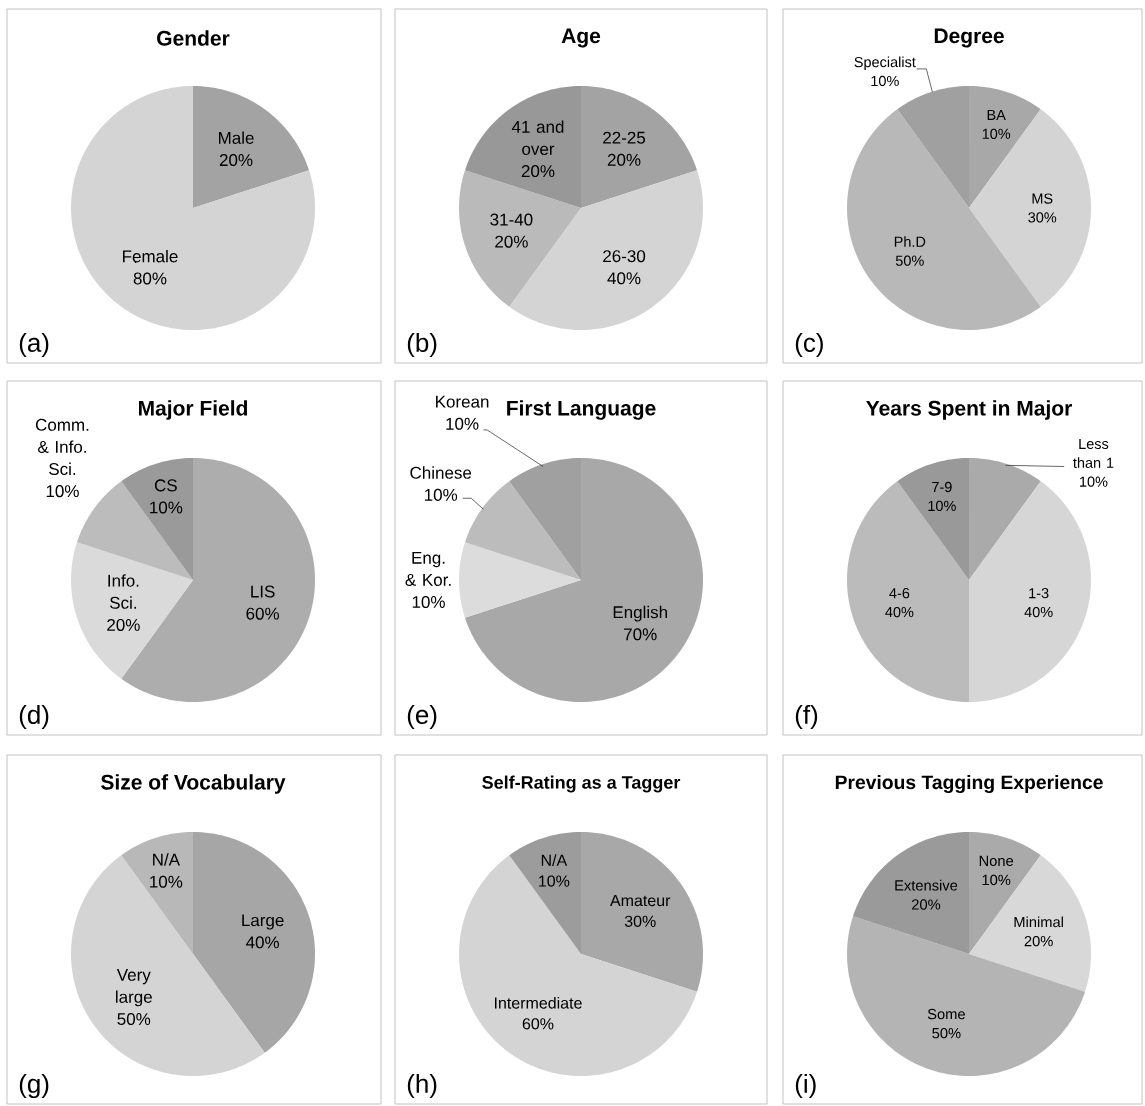  What do you see at coordinates (236, 137) in the screenshot?
I see `slice-label: Male` at bounding box center [236, 137].